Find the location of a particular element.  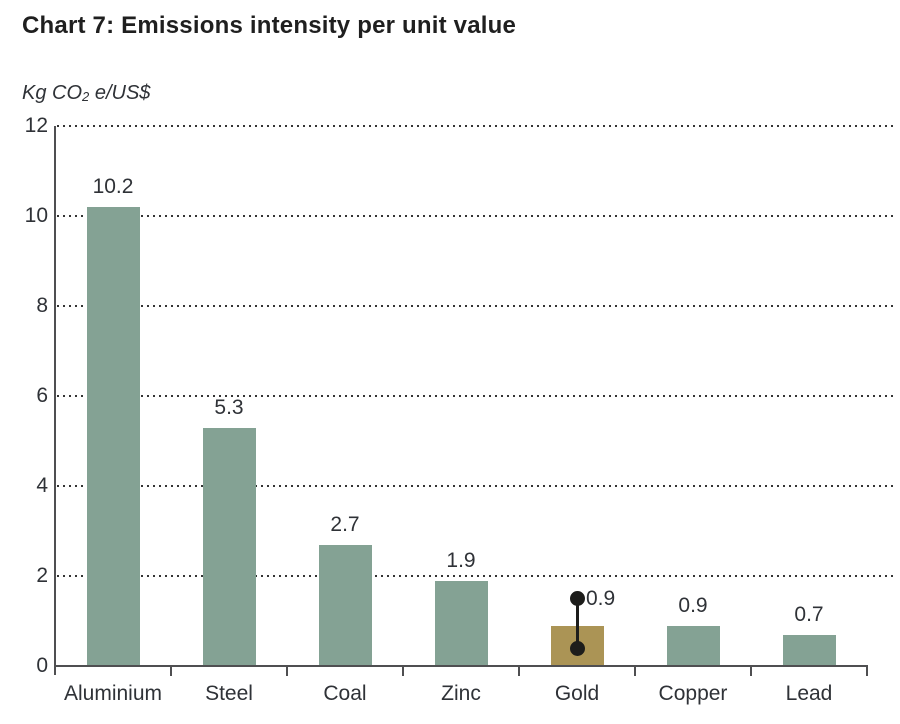

bar-coal is located at coordinates (345, 605).